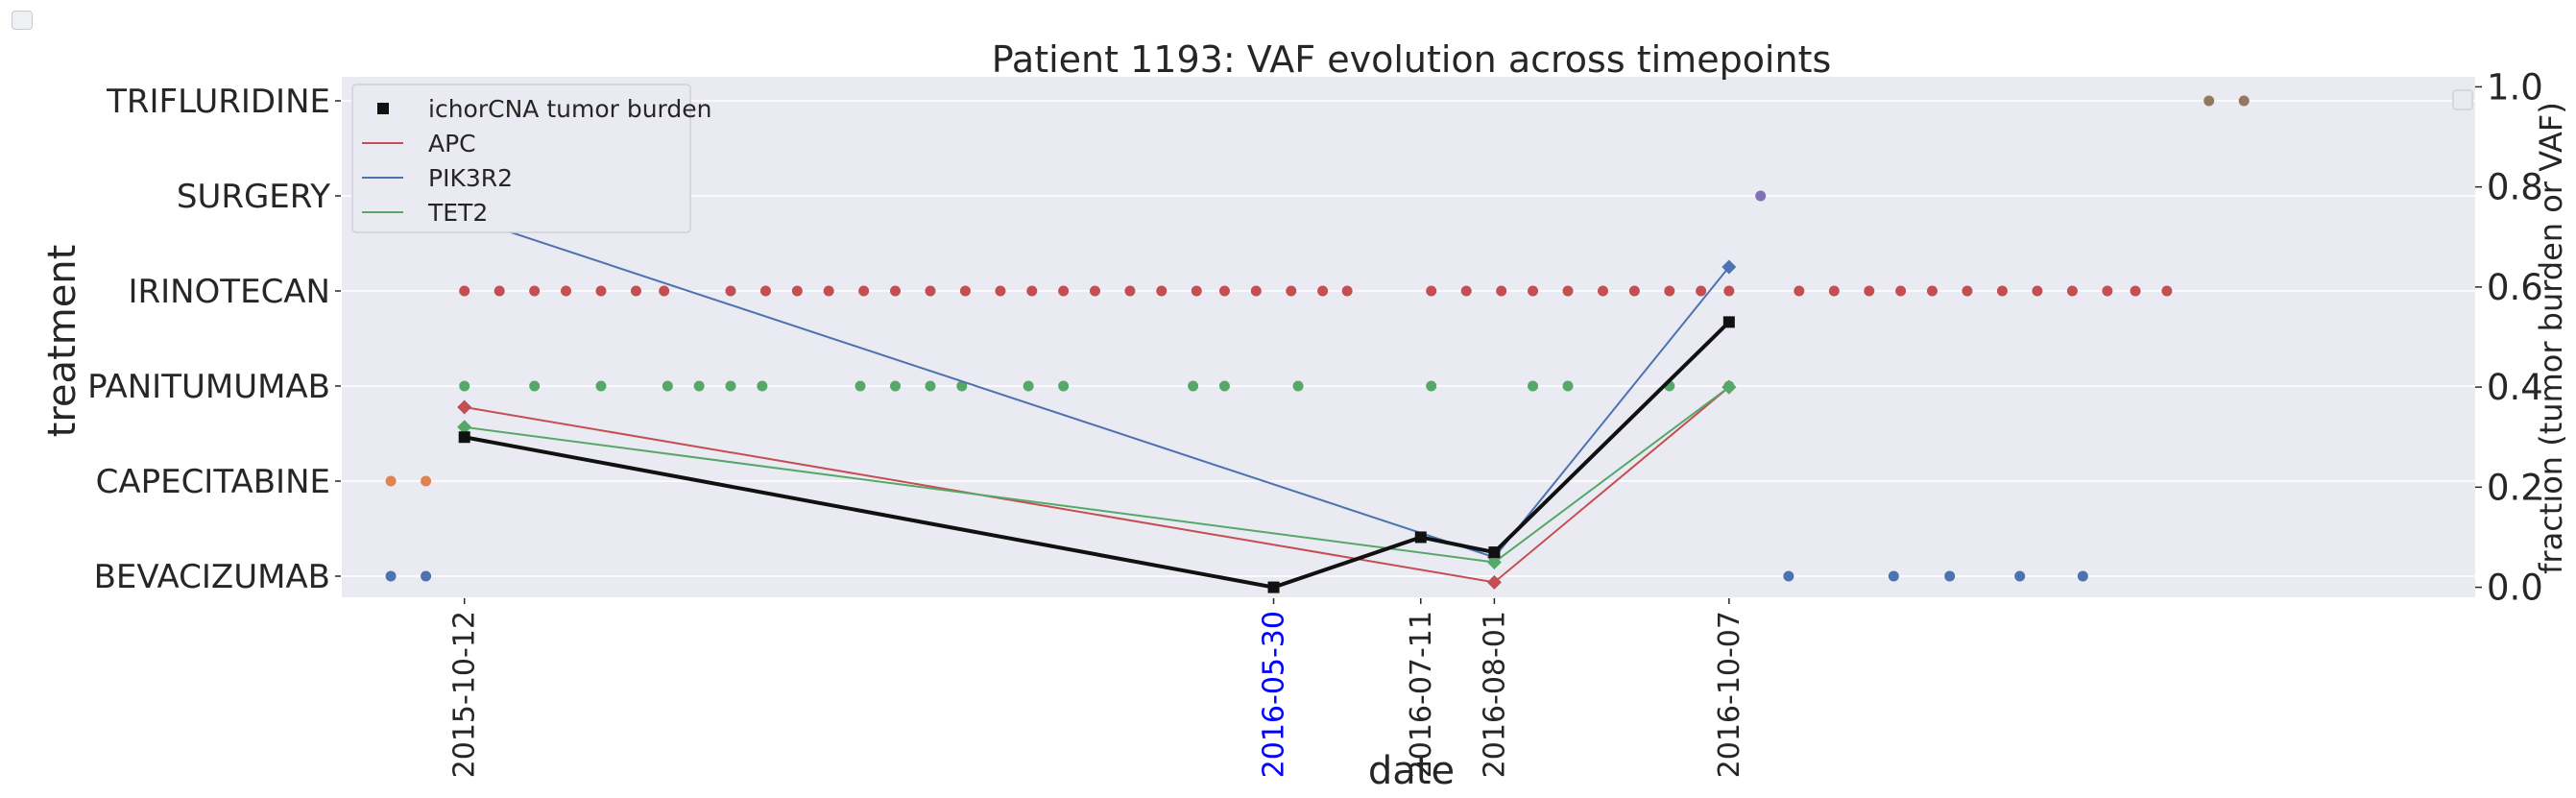 The height and width of the screenshot is (798, 2576). I want to click on y-axis-label-left: treatment, so click(62, 341).